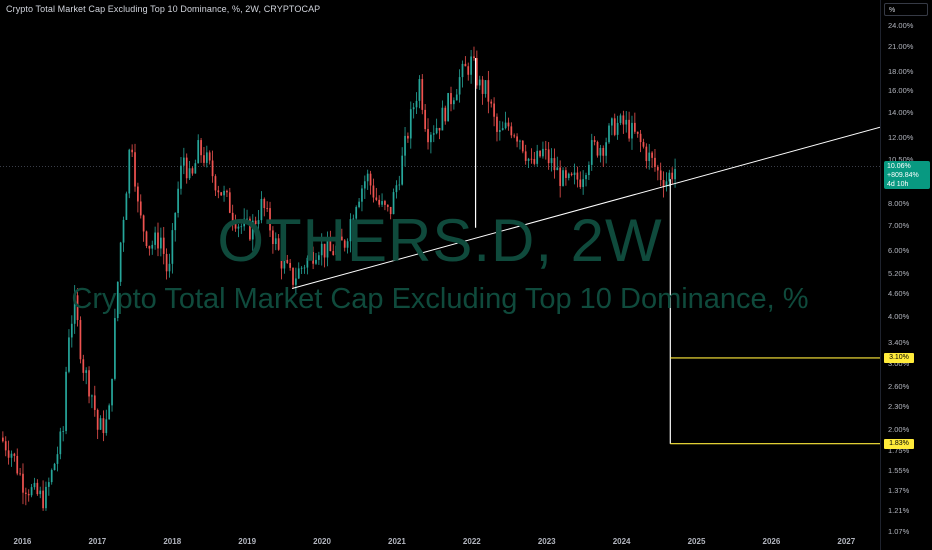  I want to click on y-tick-label: 4.00%, so click(899, 316).